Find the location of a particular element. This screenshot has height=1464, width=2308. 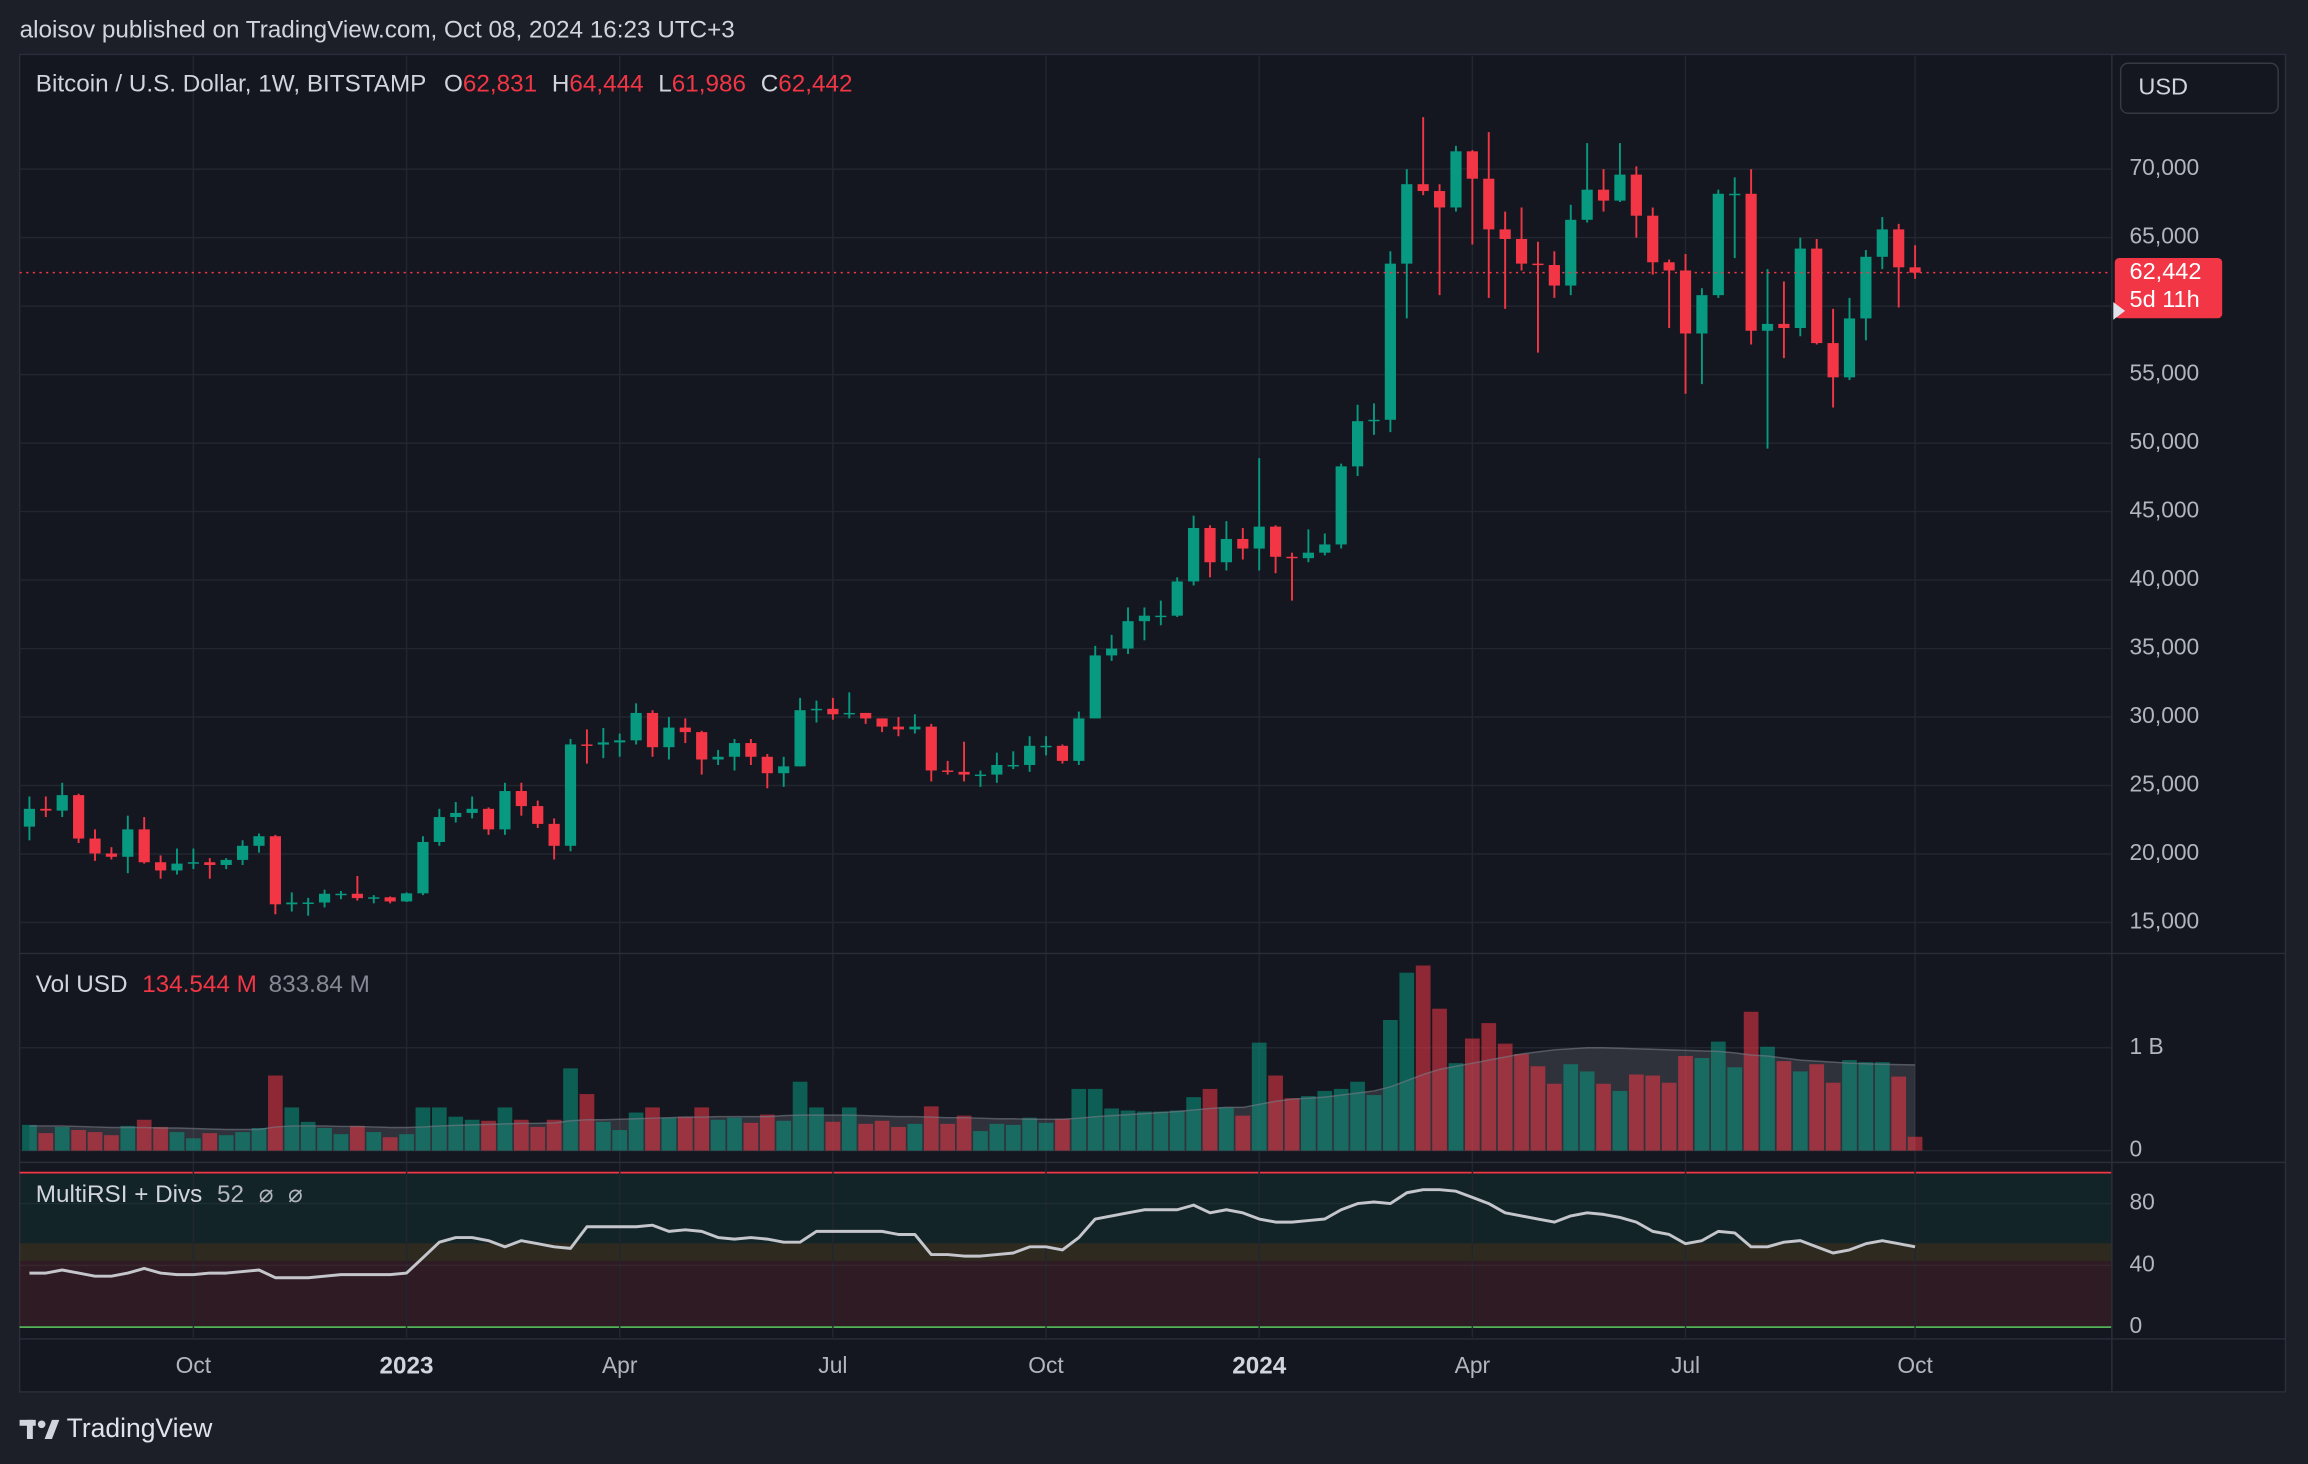

y-tick-label: 50,000 is located at coordinates (2165, 441).